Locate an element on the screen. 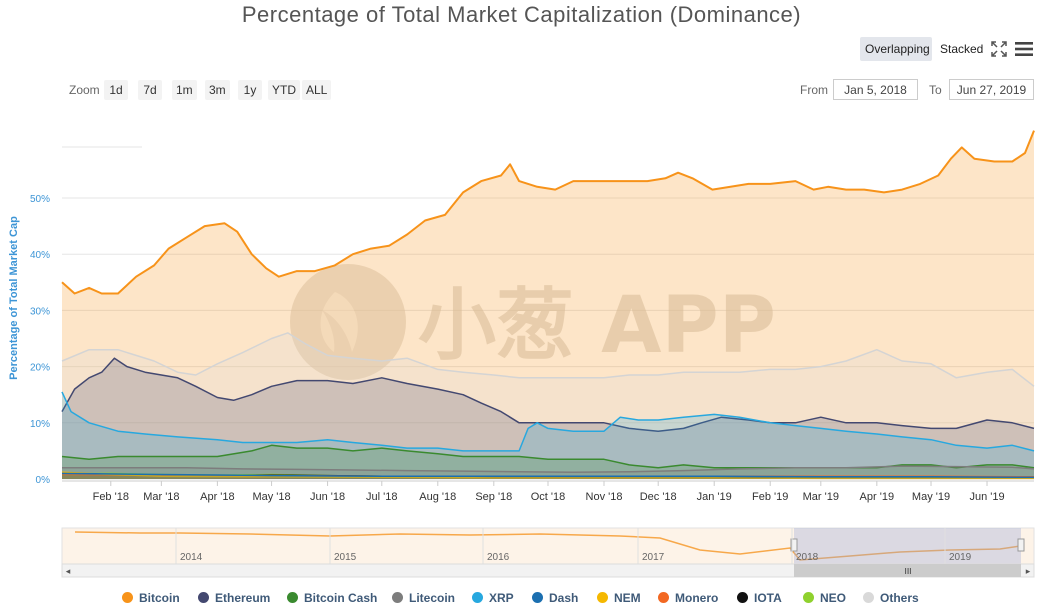  navigator-scrollbar is located at coordinates (548, 570).